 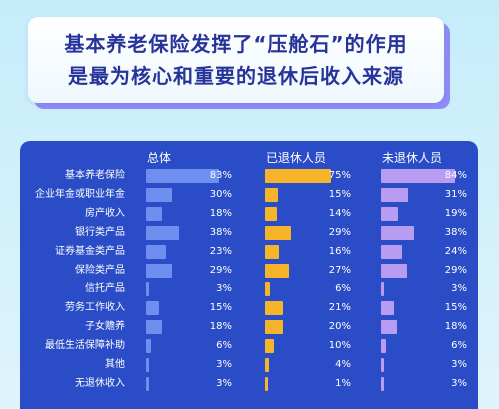 What do you see at coordinates (339, 213) in the screenshot?
I see `data-label: 14%` at bounding box center [339, 213].